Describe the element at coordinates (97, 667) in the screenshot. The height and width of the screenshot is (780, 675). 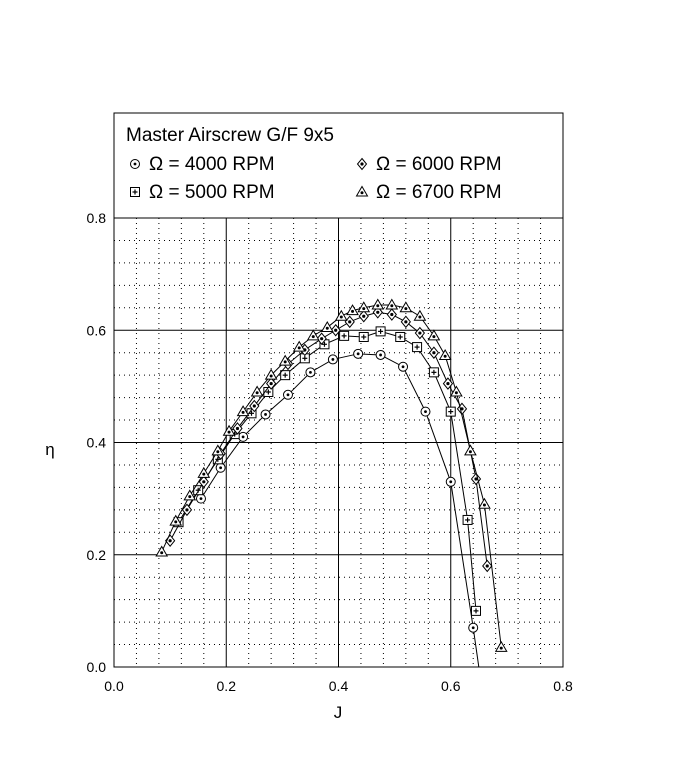
I see `y-tick-label: 0.0` at that location.